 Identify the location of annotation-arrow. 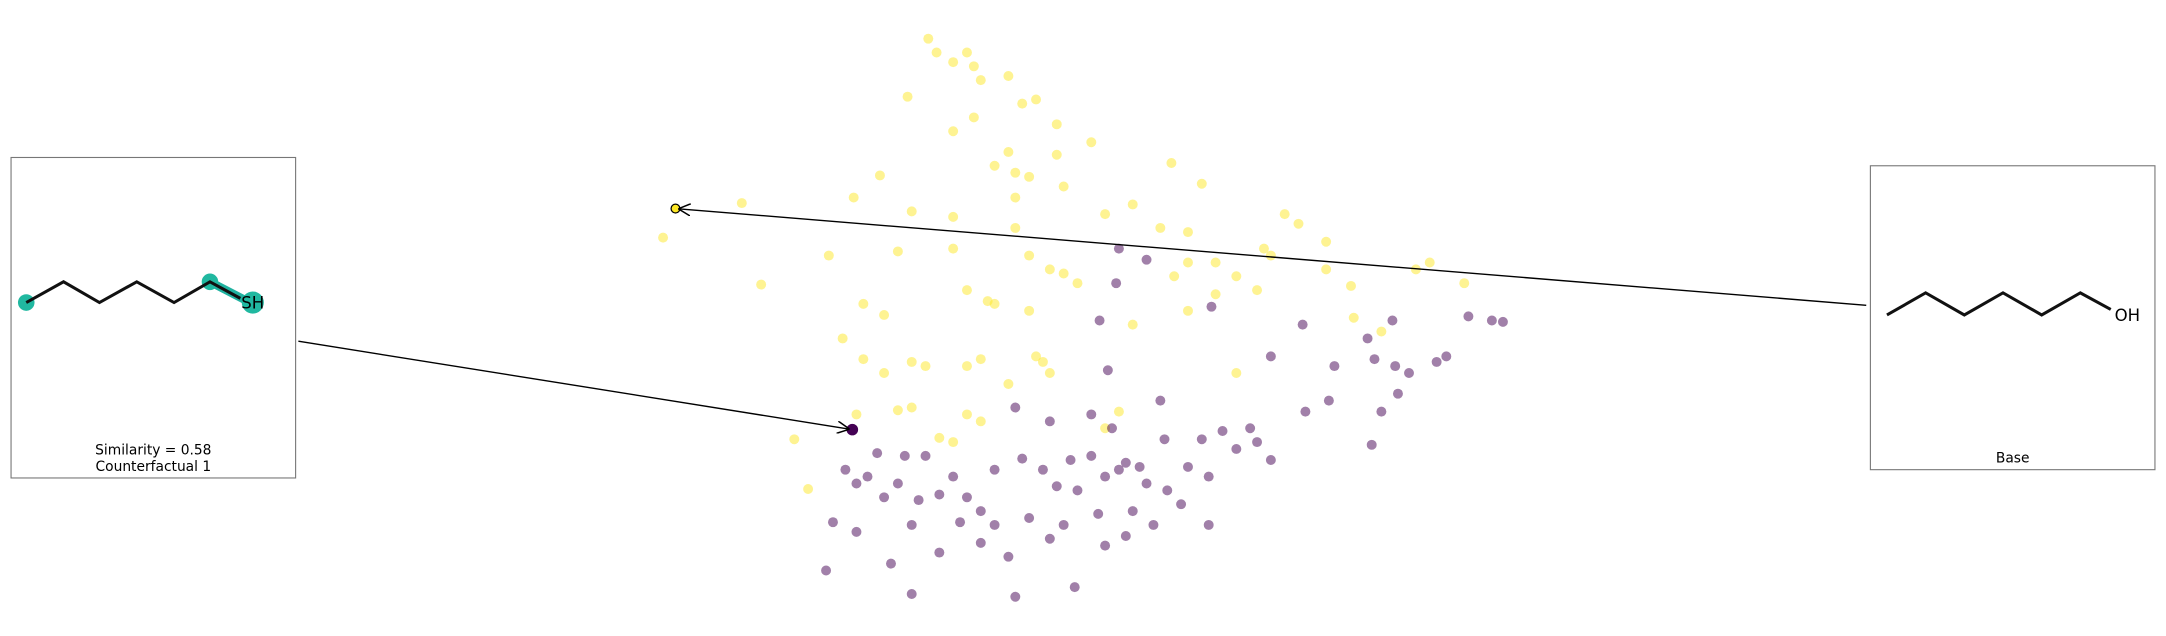
(1272, 257).